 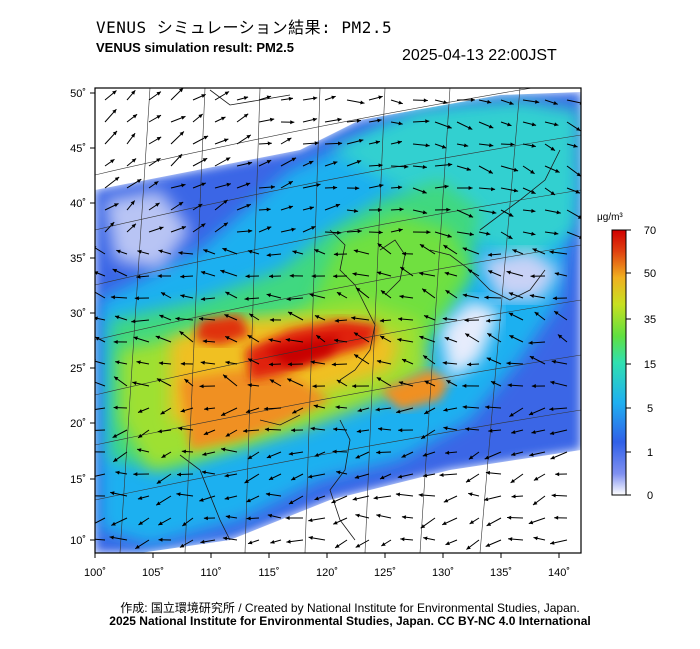 What do you see at coordinates (78, 541) in the screenshot?
I see `lat-tick-label: 10˚` at bounding box center [78, 541].